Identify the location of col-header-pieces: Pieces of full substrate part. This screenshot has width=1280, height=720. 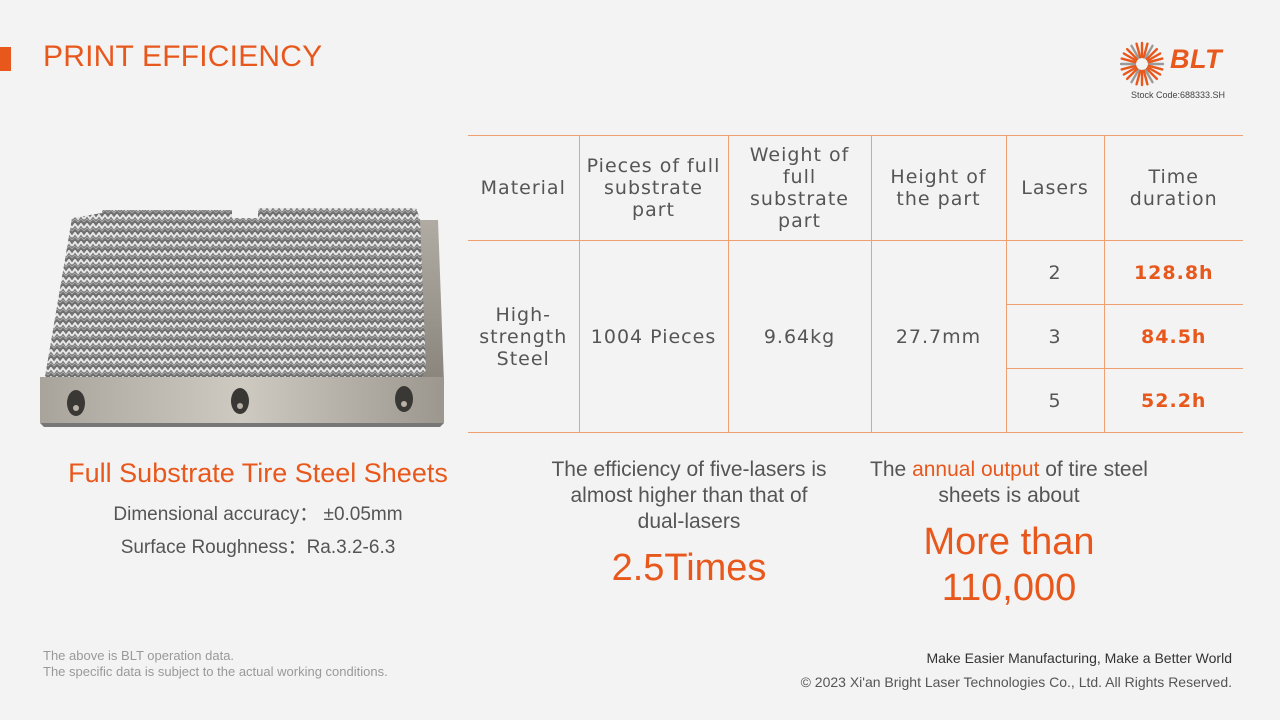
(653, 188).